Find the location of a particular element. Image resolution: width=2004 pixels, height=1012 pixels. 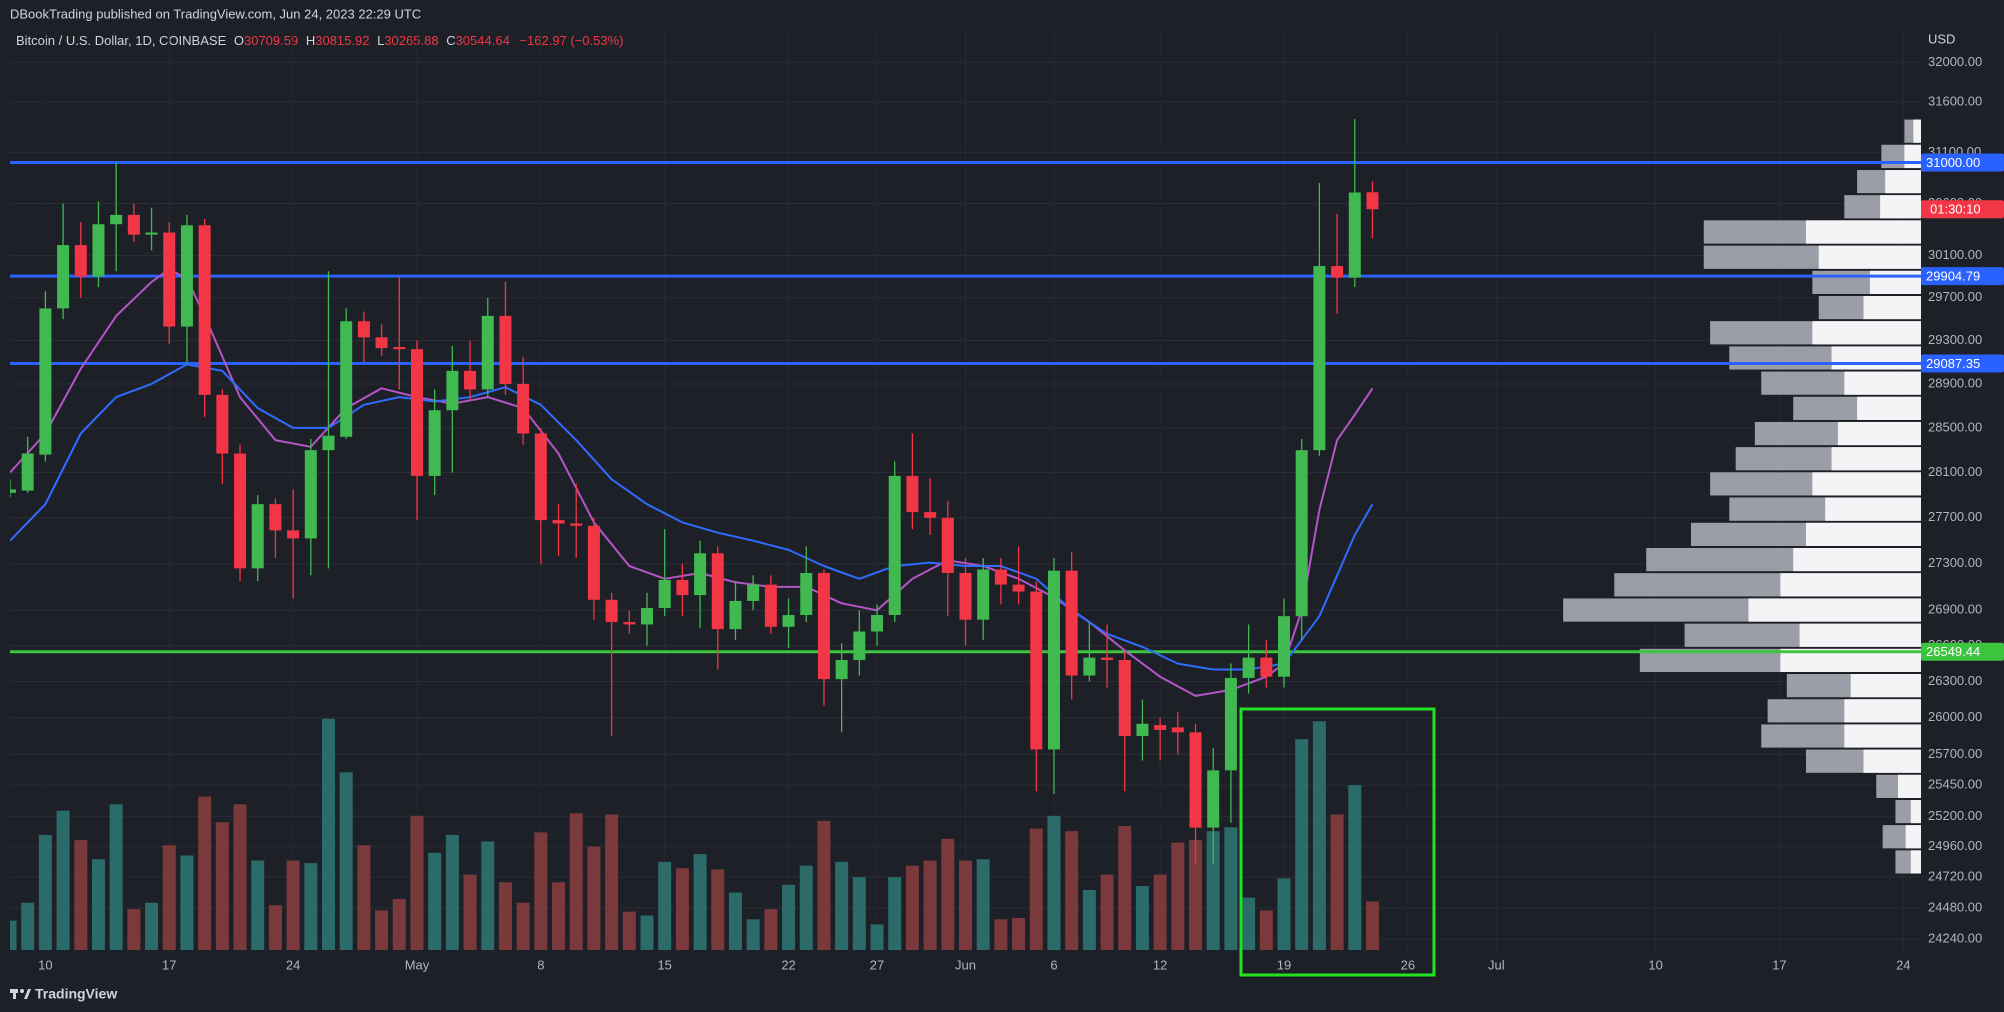

ohlc-value: 30544.64 is located at coordinates (483, 40).